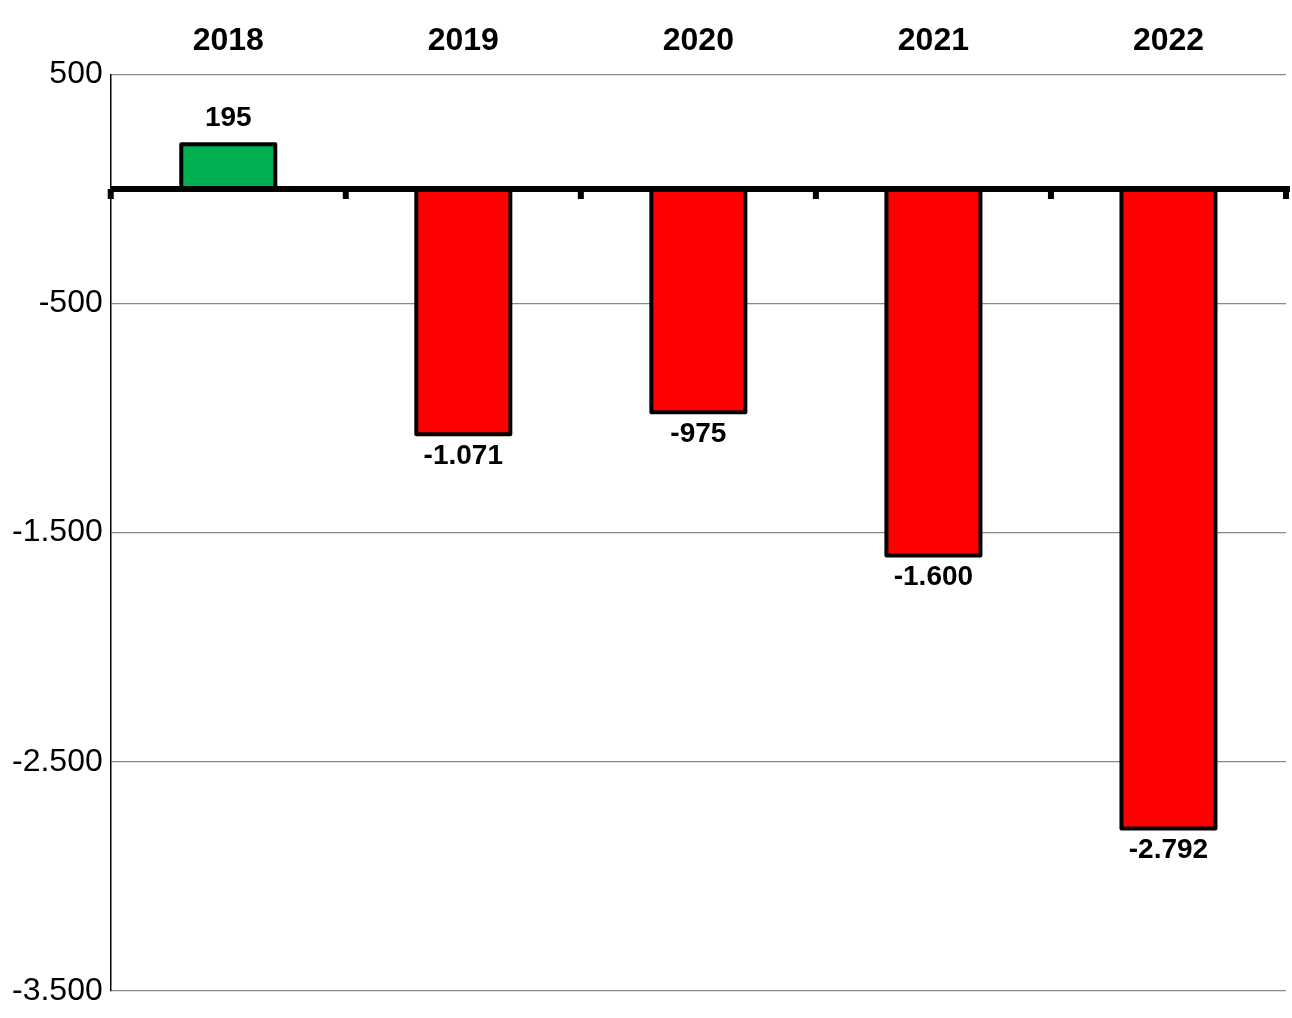 This screenshot has width=1292, height=1018. I want to click on y-tick-label: -2.500, so click(57, 759).